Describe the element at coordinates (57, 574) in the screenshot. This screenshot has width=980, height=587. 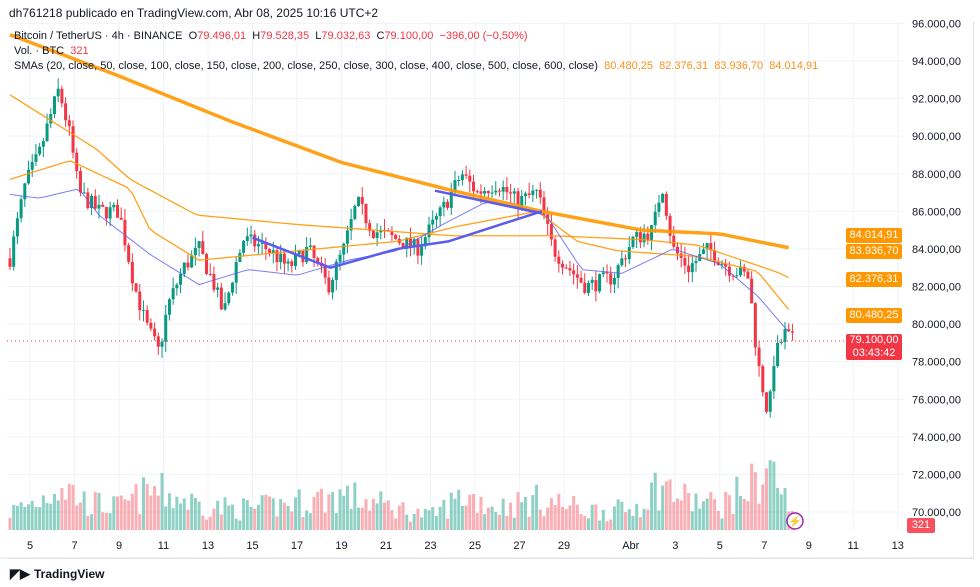
I see `tradingview-logo: ◤▶ TradingView` at that location.